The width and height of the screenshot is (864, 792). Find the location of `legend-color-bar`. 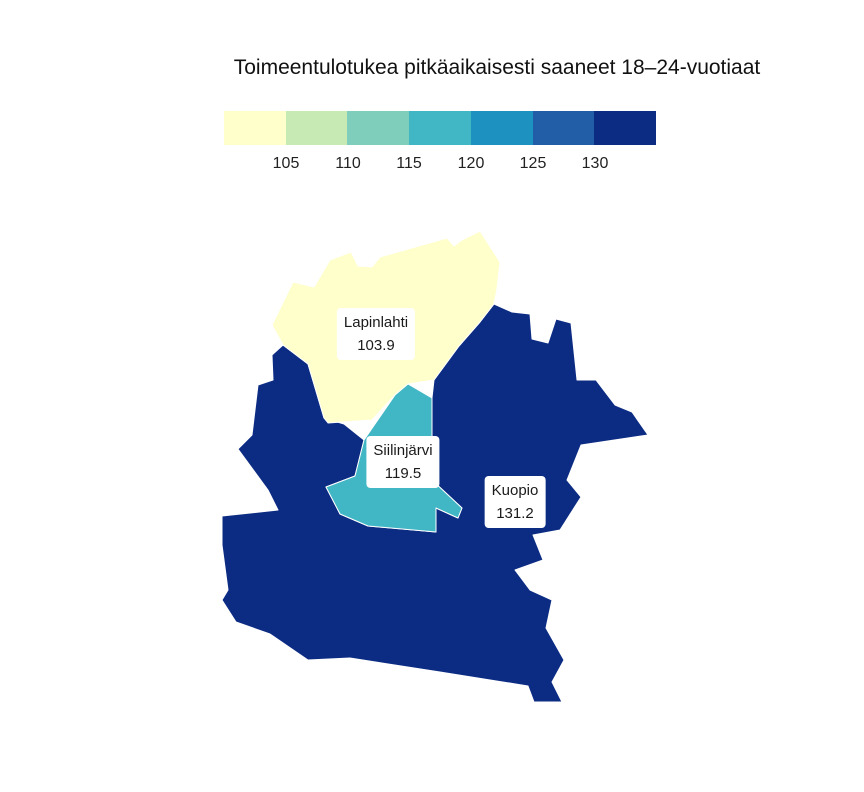

legend-color-bar is located at coordinates (440, 128).